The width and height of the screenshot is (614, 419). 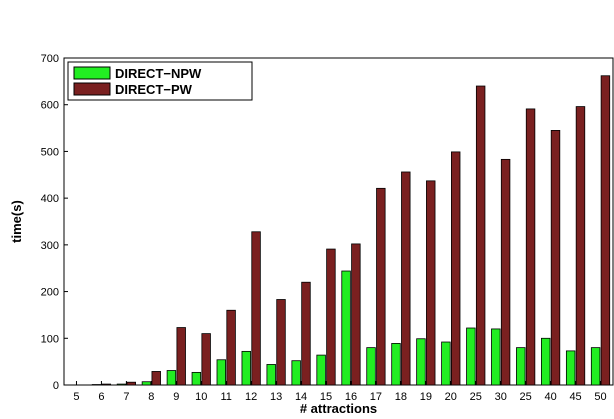 I want to click on legend-label-pw: DIRECT−PW, so click(x=154, y=89).